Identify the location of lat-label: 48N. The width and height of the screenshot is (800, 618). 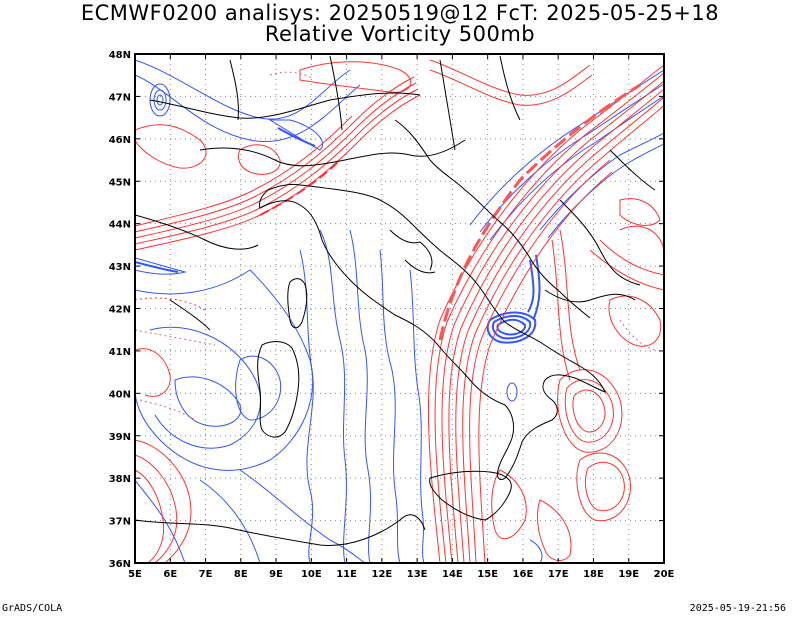
(120, 55).